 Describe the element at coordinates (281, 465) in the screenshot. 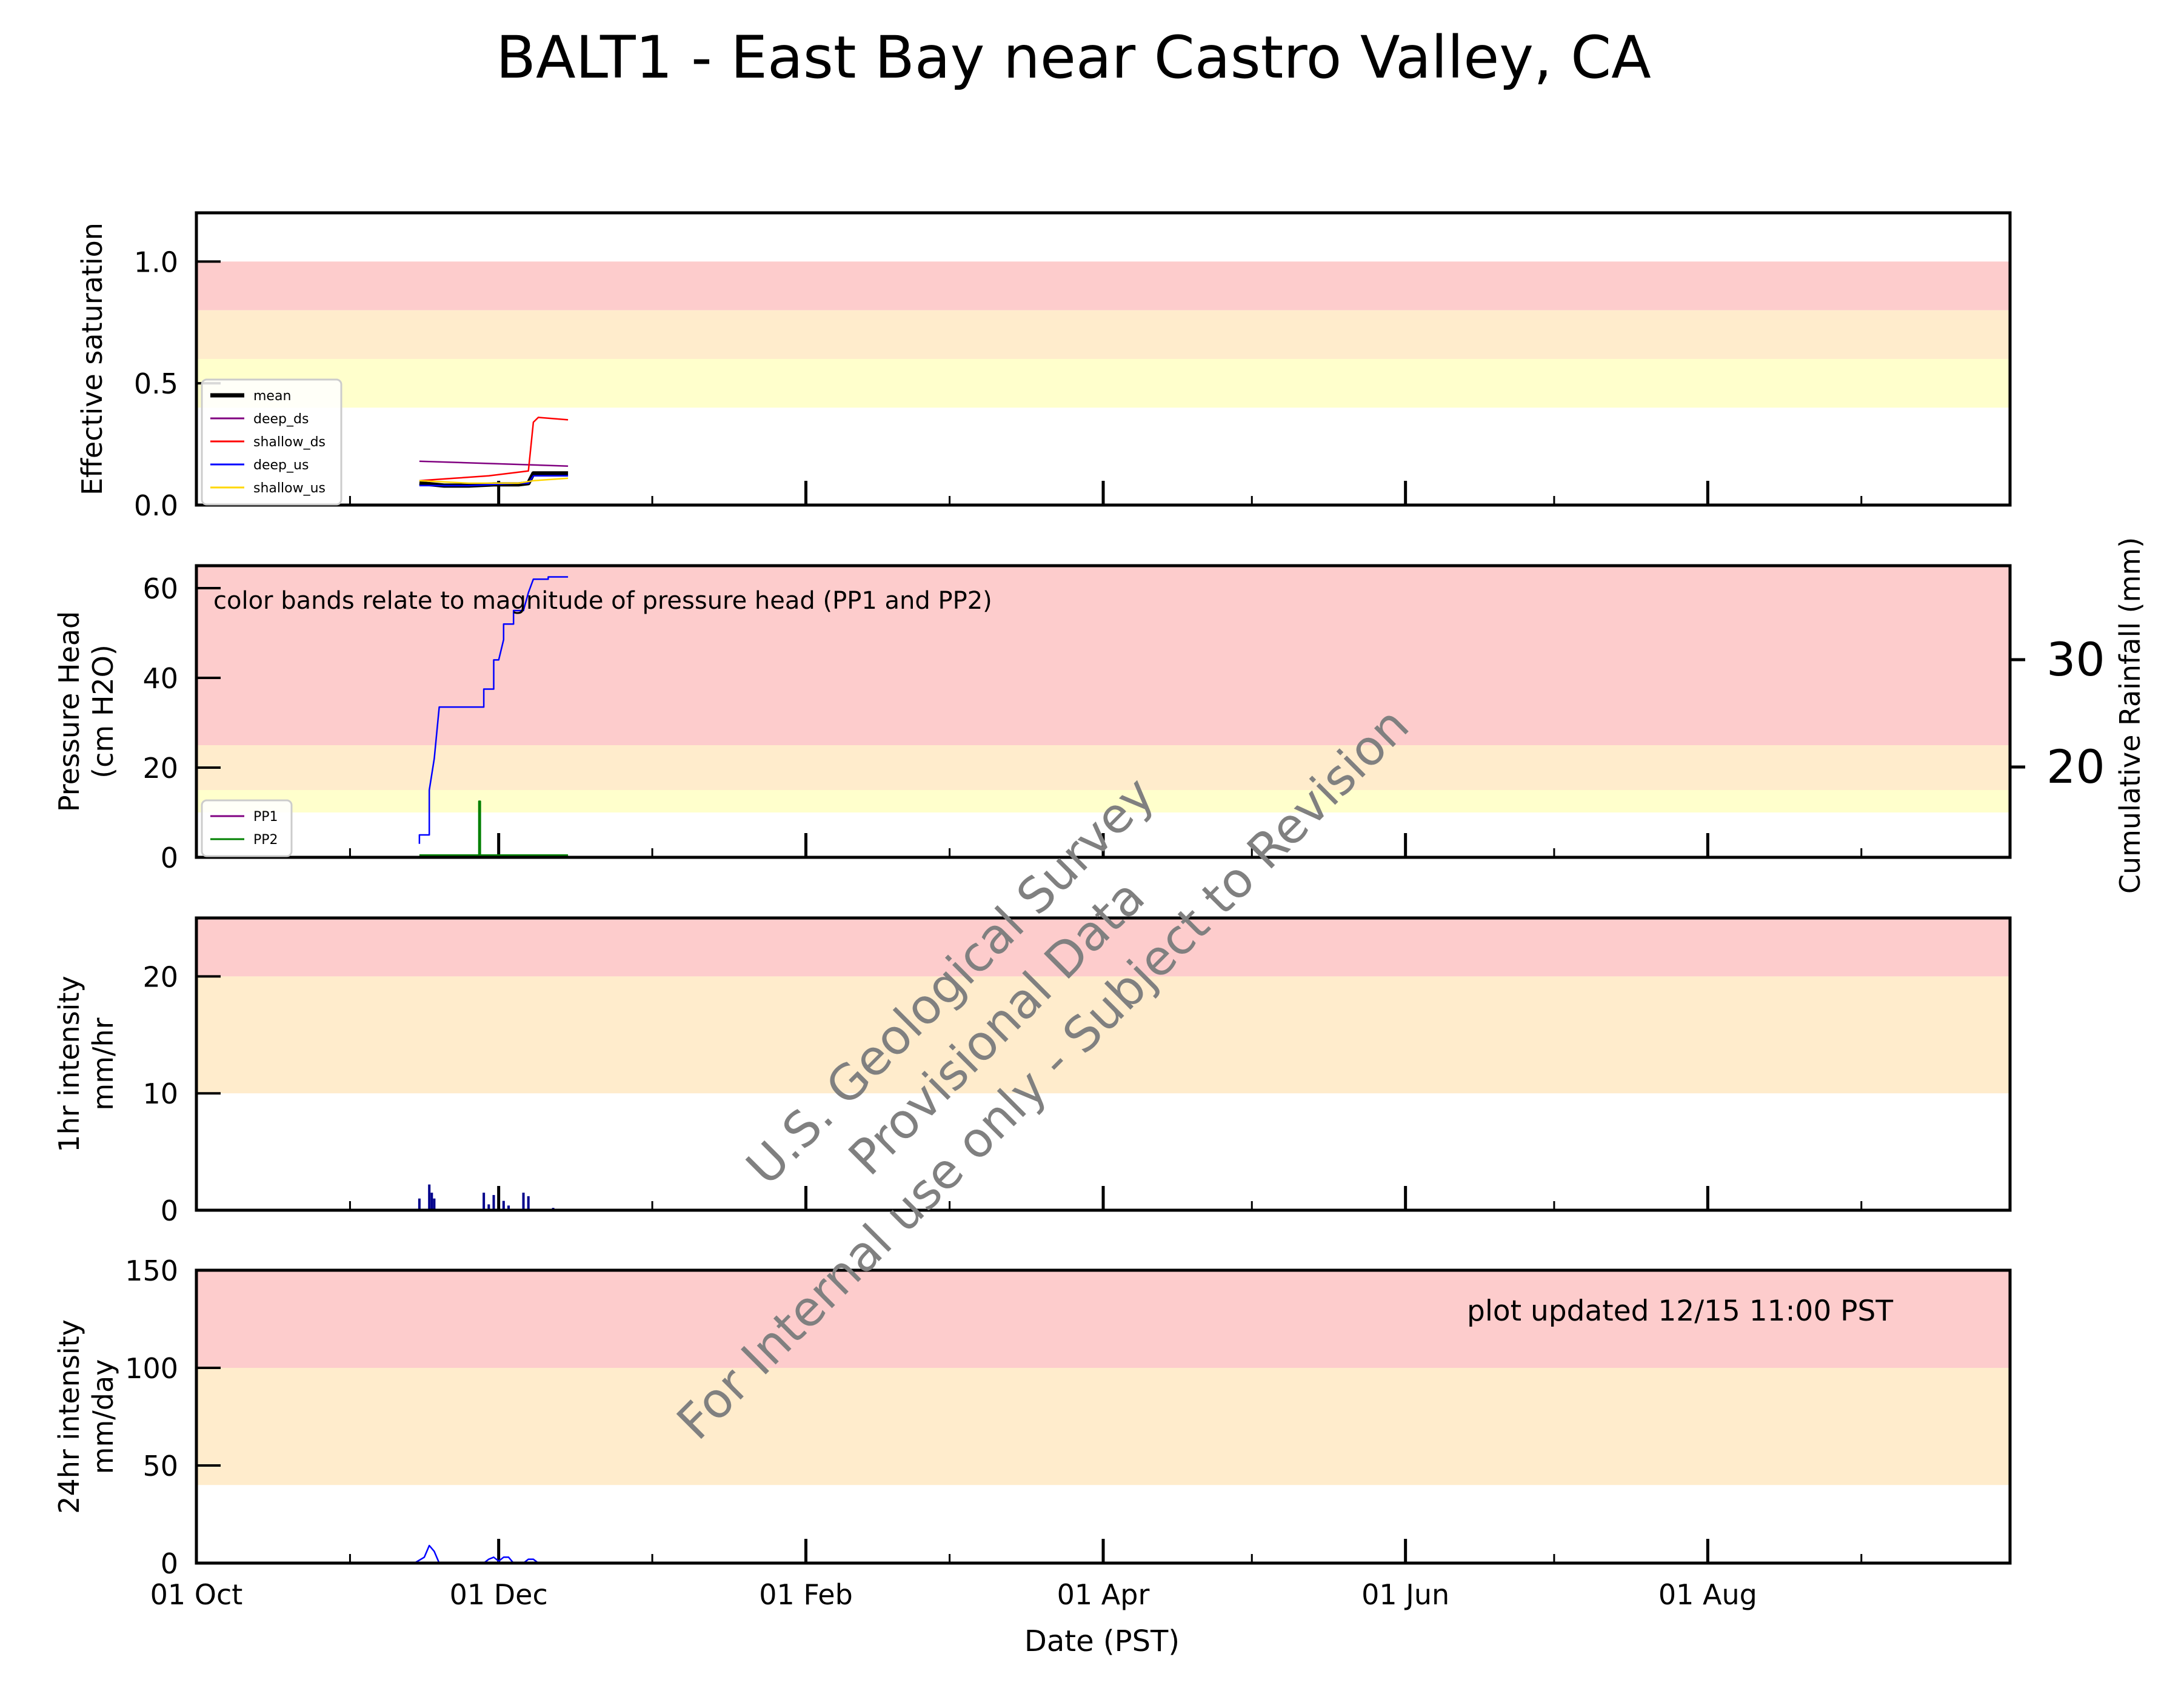

I see `legend-label: deep_us` at that location.